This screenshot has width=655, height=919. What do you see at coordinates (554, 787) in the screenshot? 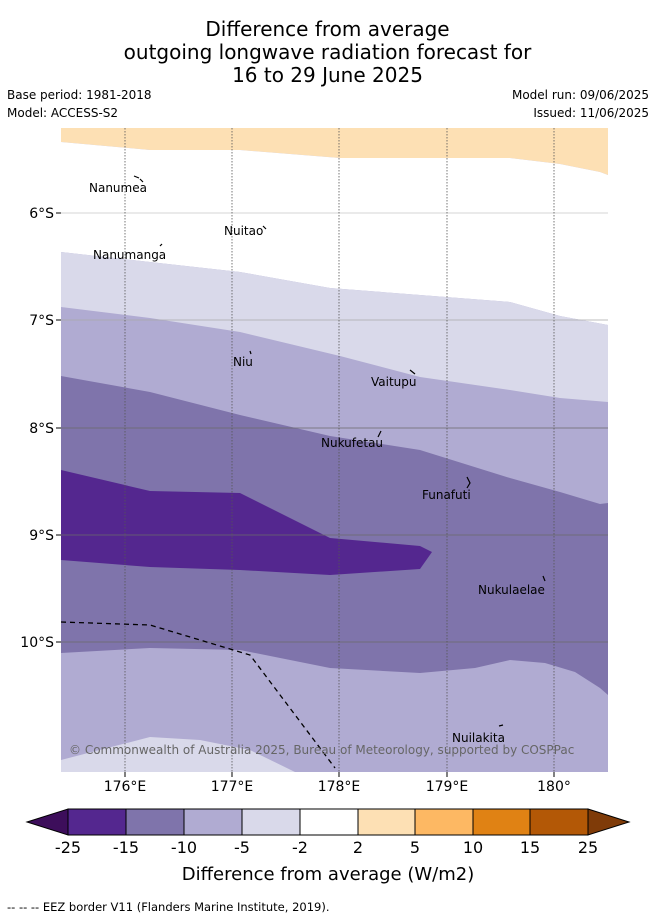
I see `lon-label-180: 180°` at bounding box center [554, 787].